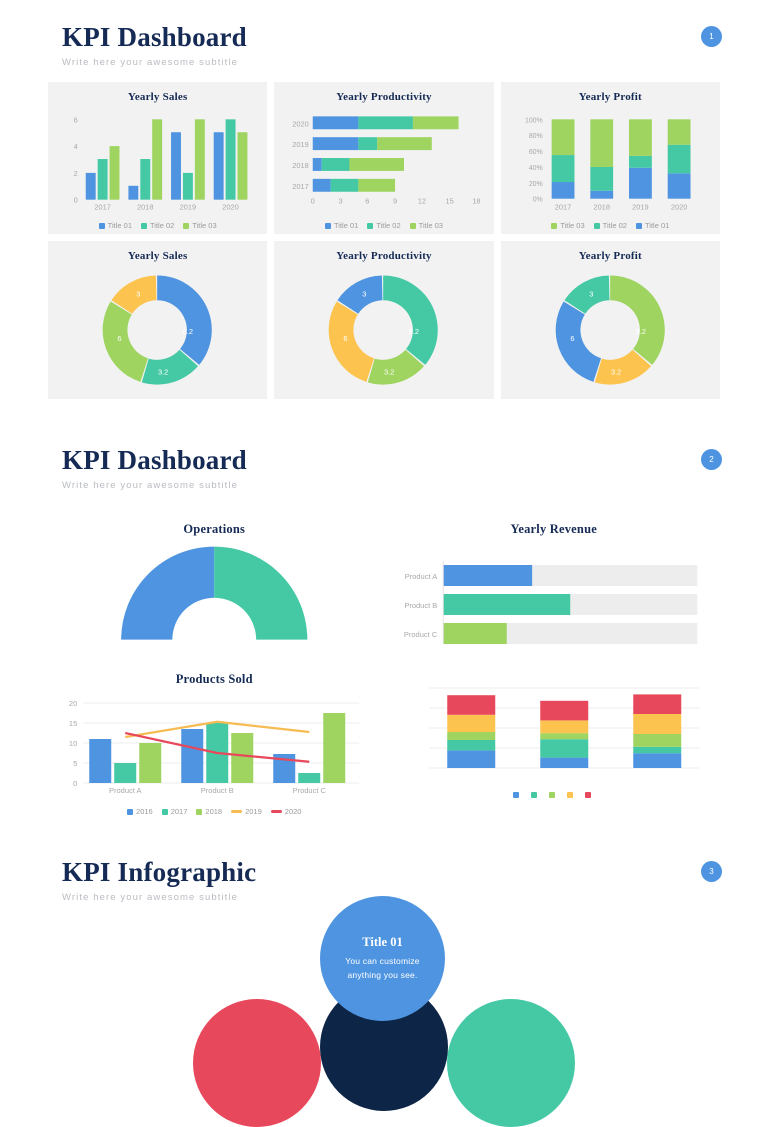  What do you see at coordinates (209, 811) in the screenshot?
I see `legend-item: 2018` at bounding box center [209, 811].